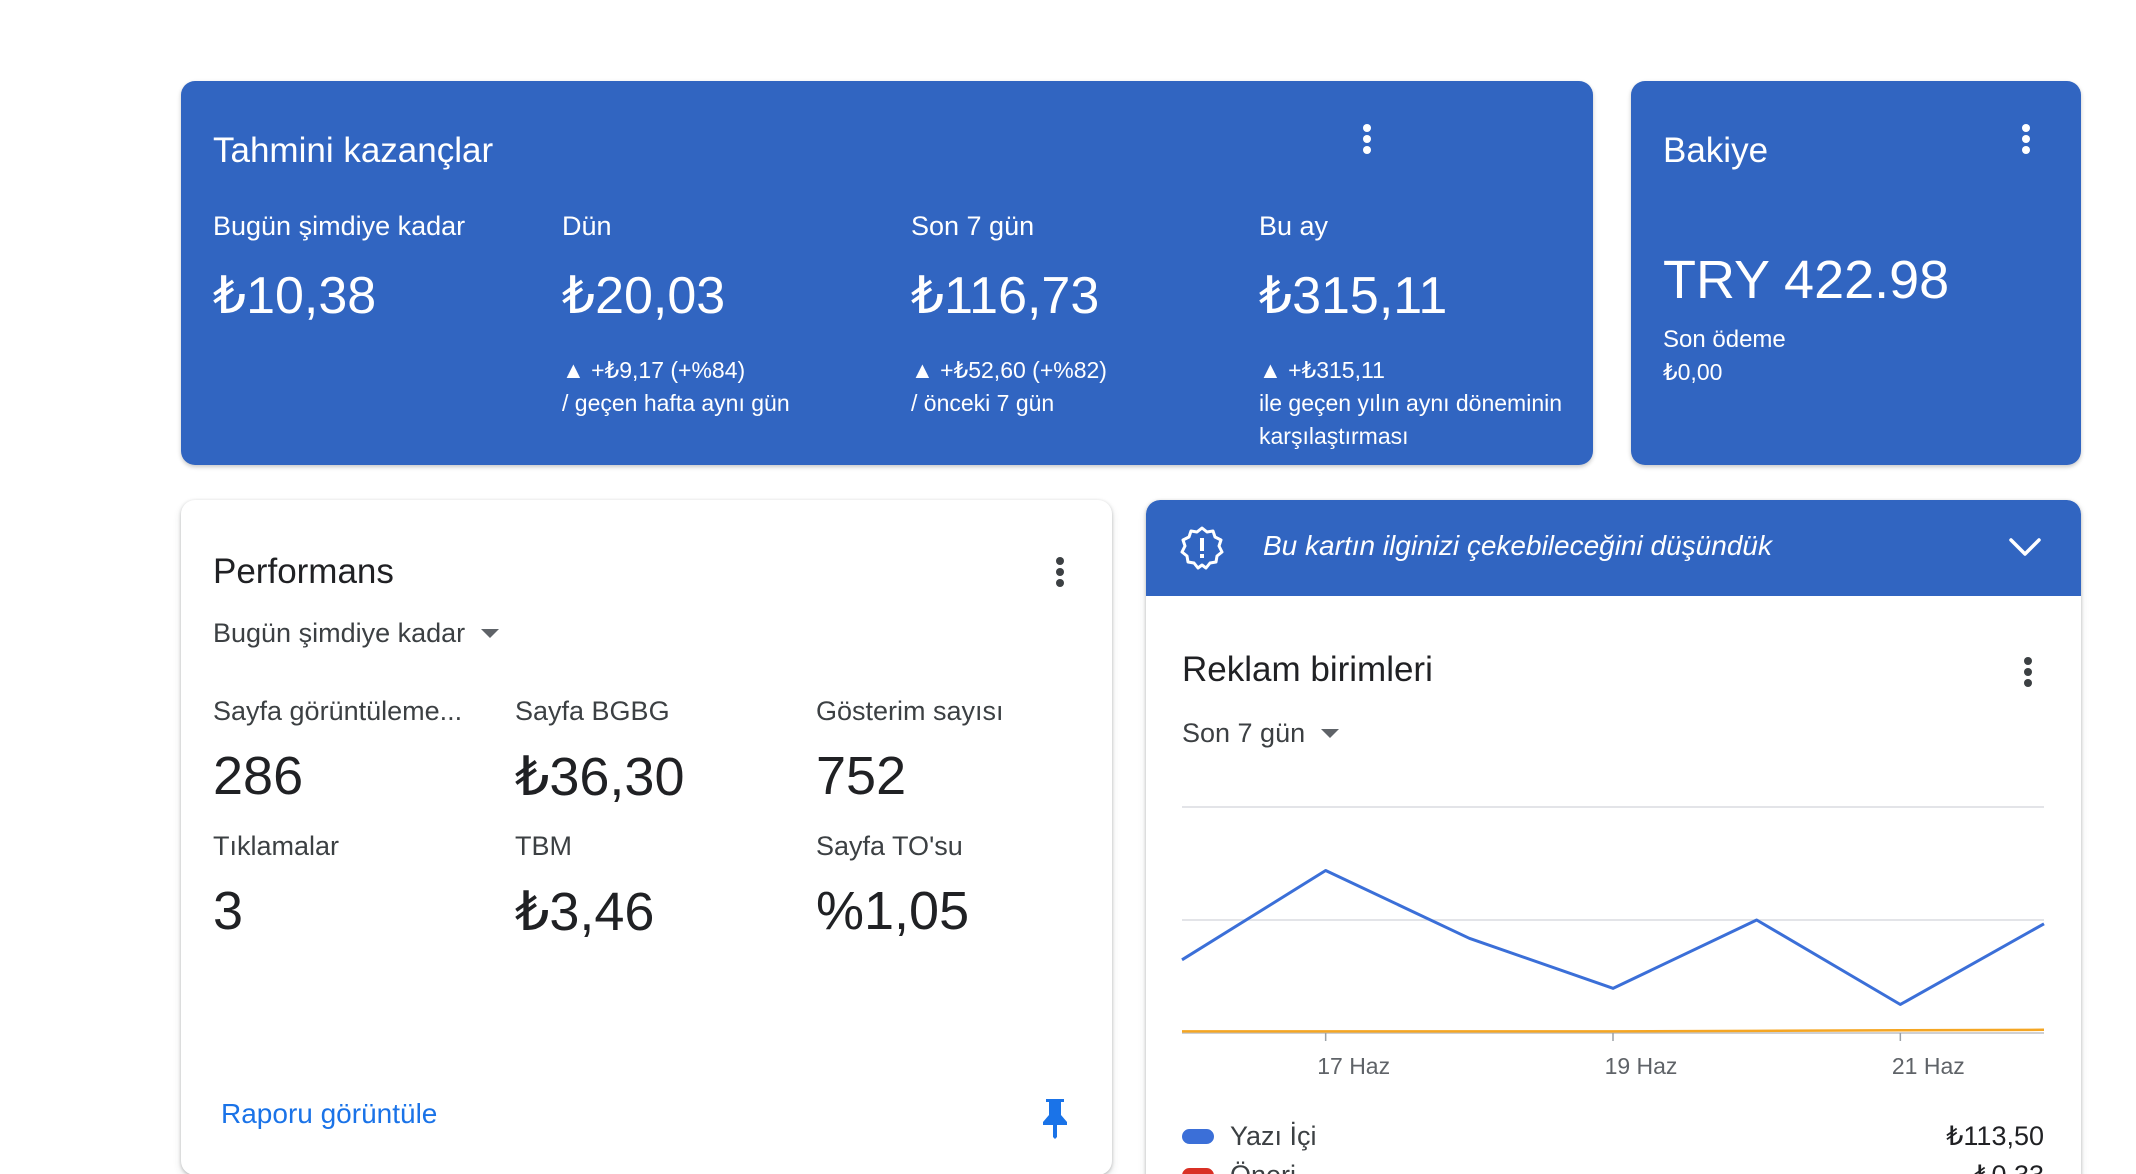 Image resolution: width=2136 pixels, height=1174 pixels. I want to click on metric-value: 3, so click(228, 911).